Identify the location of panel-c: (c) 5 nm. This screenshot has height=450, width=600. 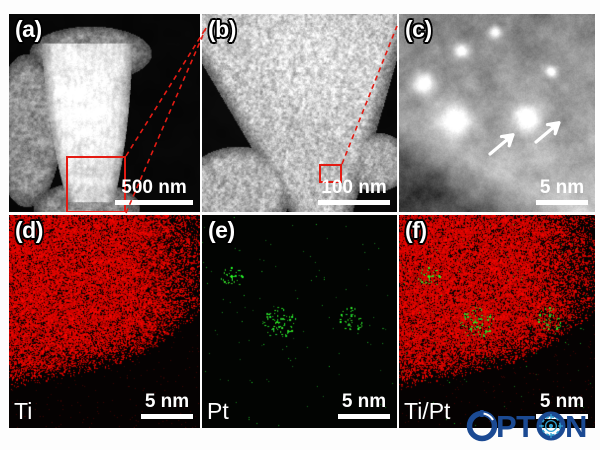
(497, 114).